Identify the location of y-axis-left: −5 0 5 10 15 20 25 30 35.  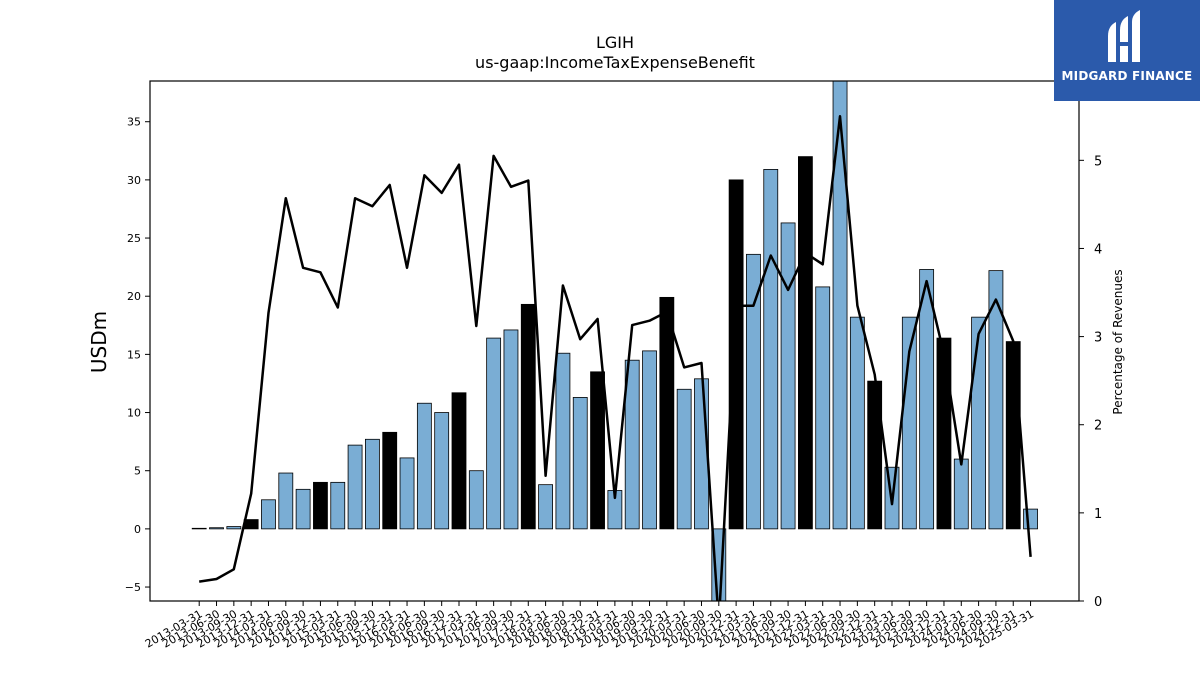
(137, 355).